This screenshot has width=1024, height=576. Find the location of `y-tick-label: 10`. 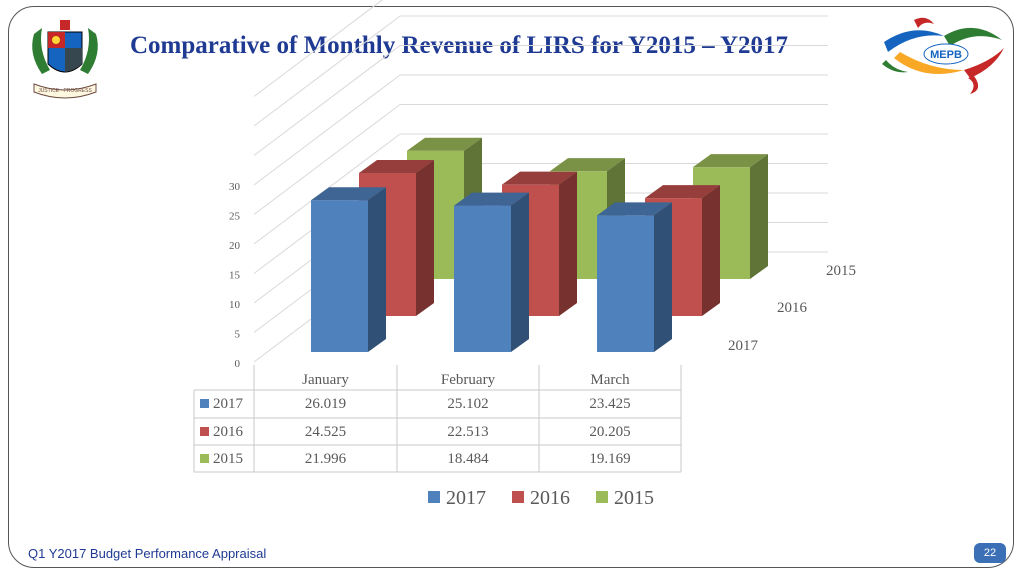

y-tick-label: 10 is located at coordinates (235, 305).